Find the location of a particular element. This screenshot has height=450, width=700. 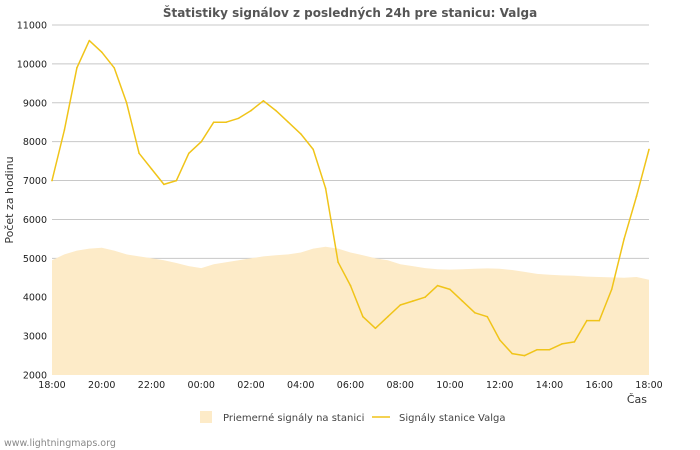

x-tick-label: 00:00 is located at coordinates (201, 385).